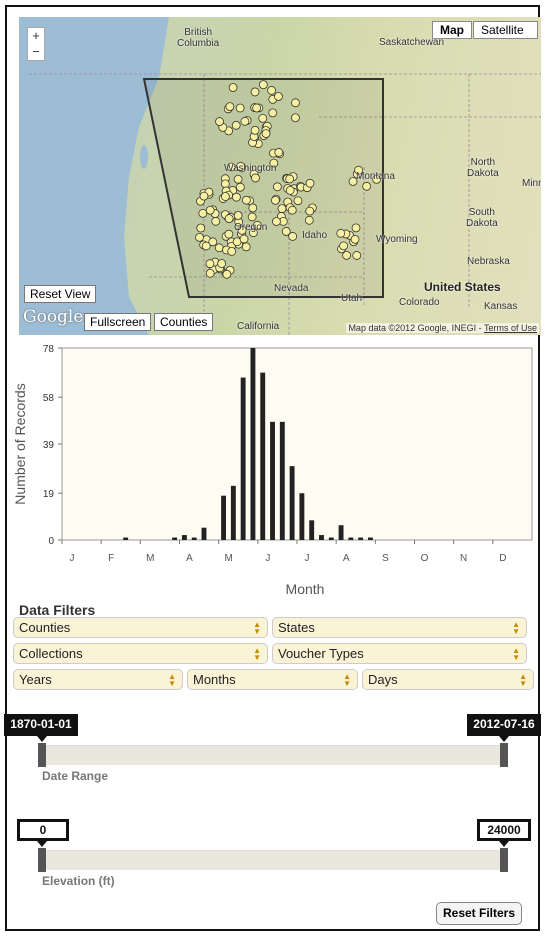 This screenshot has height=936, width=545. I want to click on date-range-track, so click(273, 755).